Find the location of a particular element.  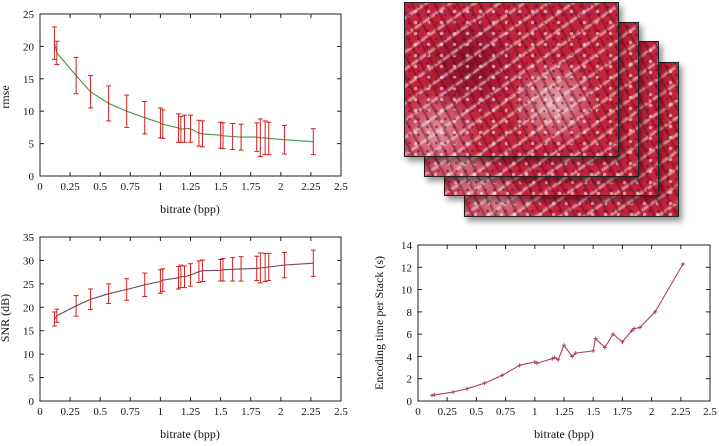

snr-y-tick-label: 5 is located at coordinates (32, 379).